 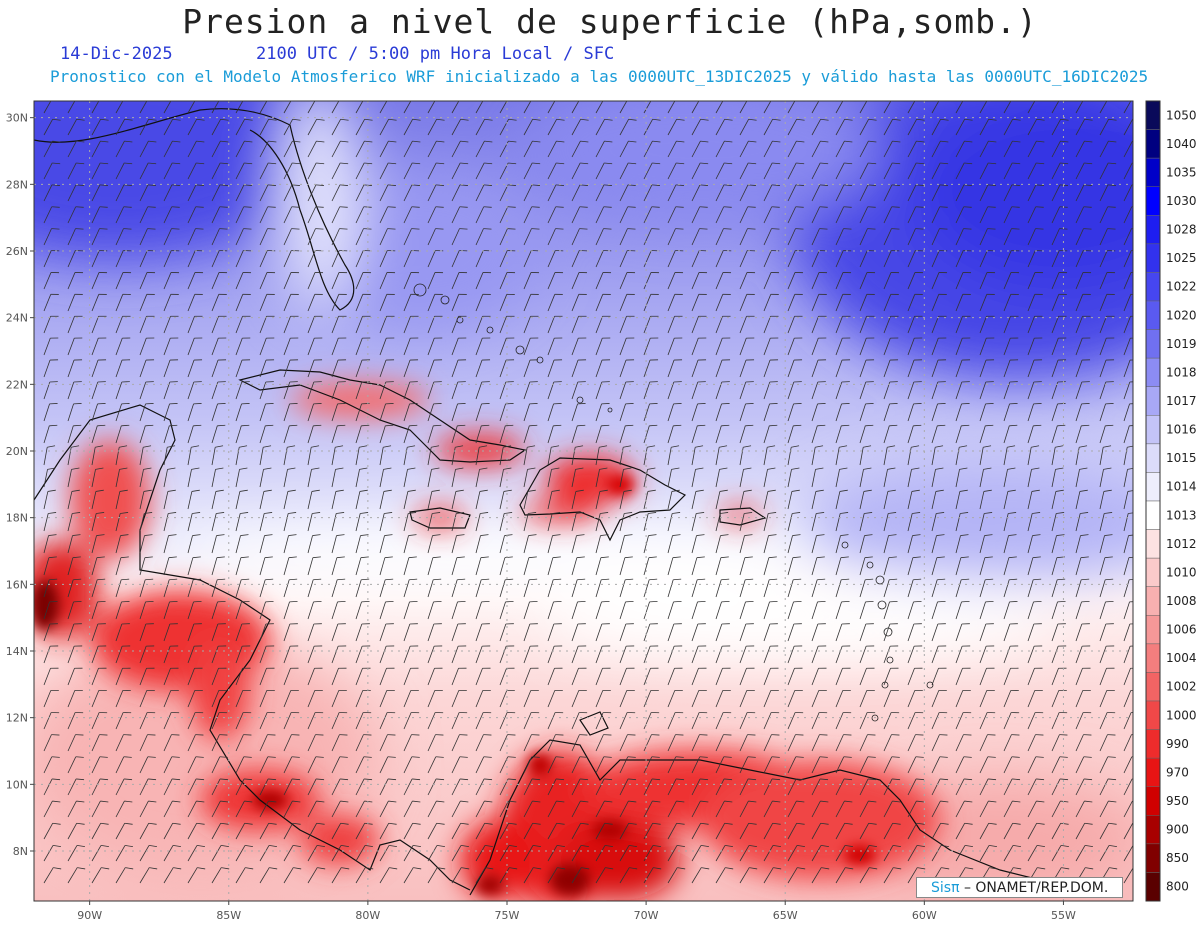 What do you see at coordinates (1181, 315) in the screenshot?
I see `colorbar-label: 1020` at bounding box center [1181, 315].